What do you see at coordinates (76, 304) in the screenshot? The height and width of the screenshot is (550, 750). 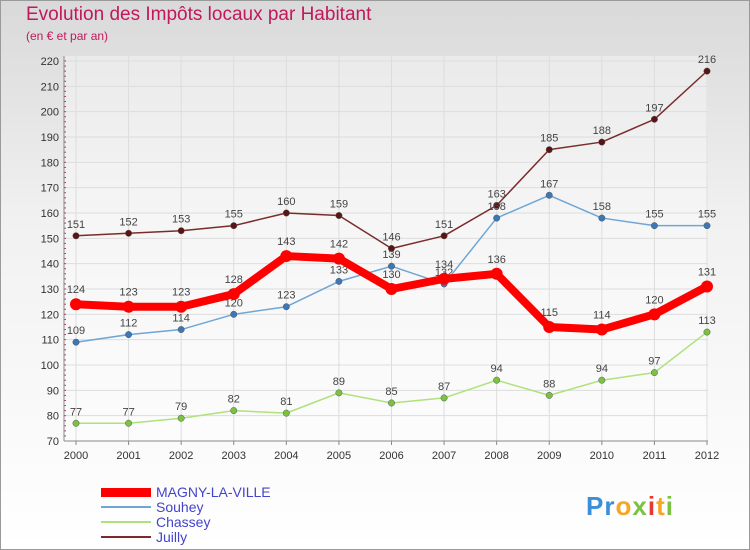 I see `point-magny-la-ville-2000` at bounding box center [76, 304].